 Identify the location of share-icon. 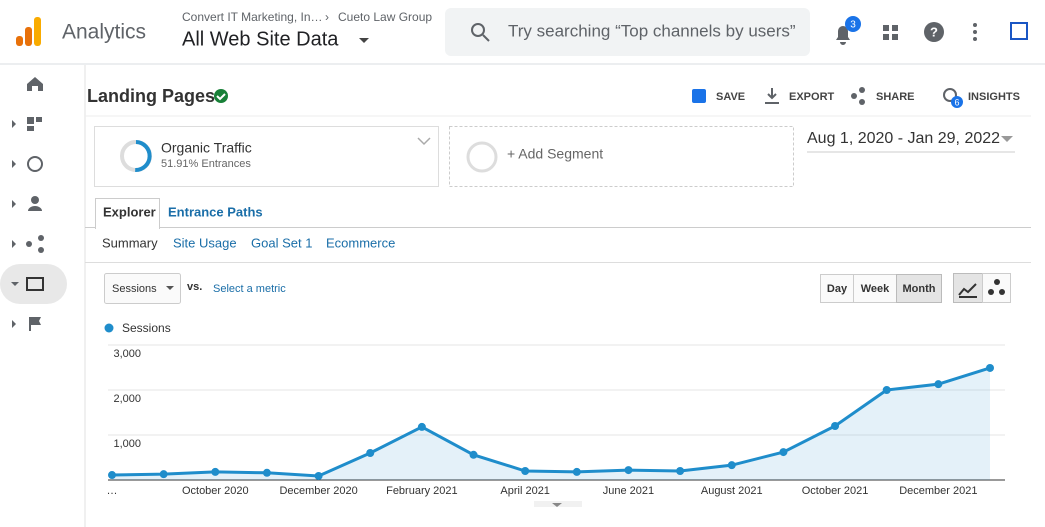
(858, 96).